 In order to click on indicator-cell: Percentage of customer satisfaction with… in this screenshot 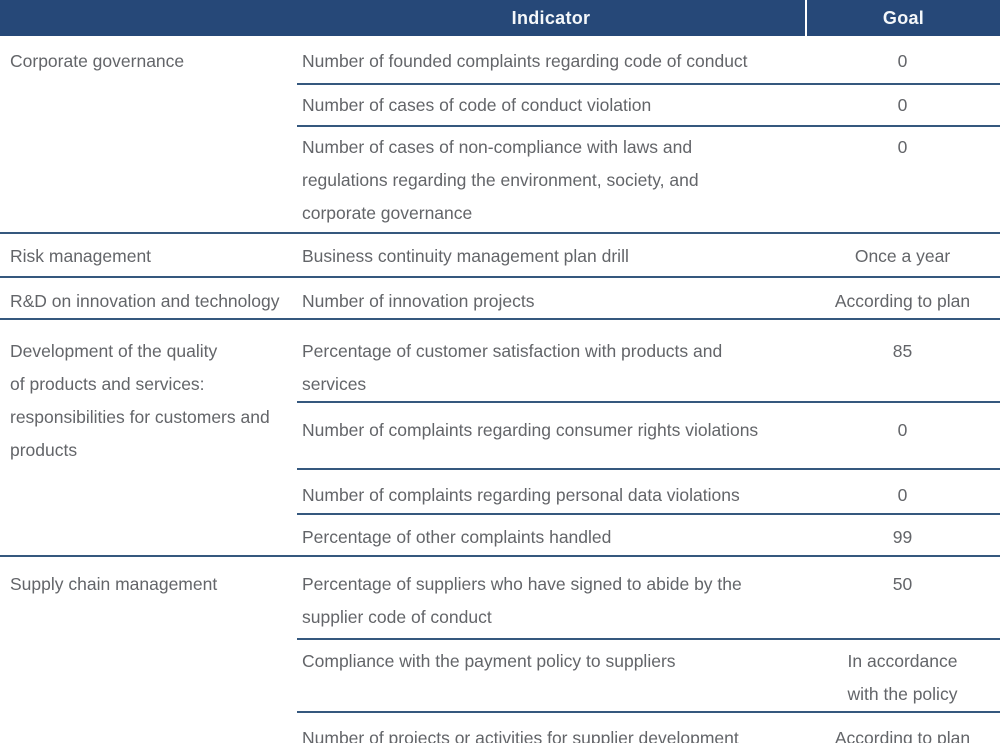, I will do `click(512, 367)`.